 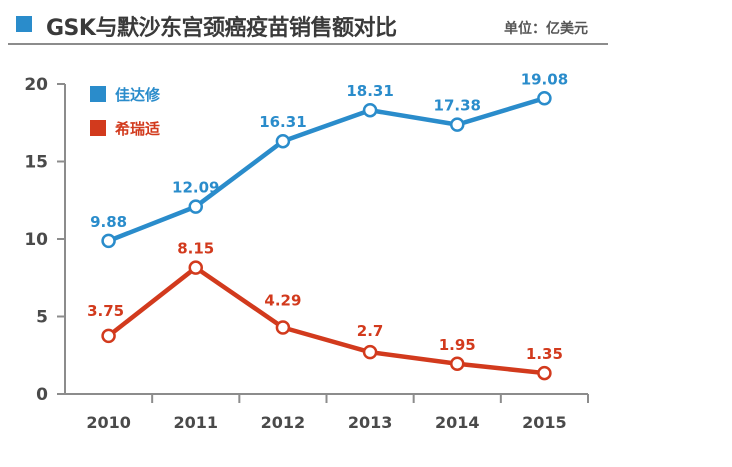 What do you see at coordinates (546, 29) in the screenshot?
I see `unit-label: 单位：亿美元` at bounding box center [546, 29].